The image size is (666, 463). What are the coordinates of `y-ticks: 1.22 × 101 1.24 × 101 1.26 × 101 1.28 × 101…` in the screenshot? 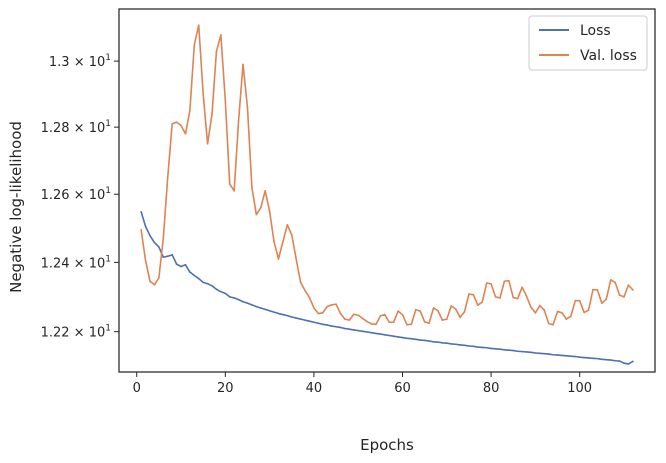 It's located at (80, 197).